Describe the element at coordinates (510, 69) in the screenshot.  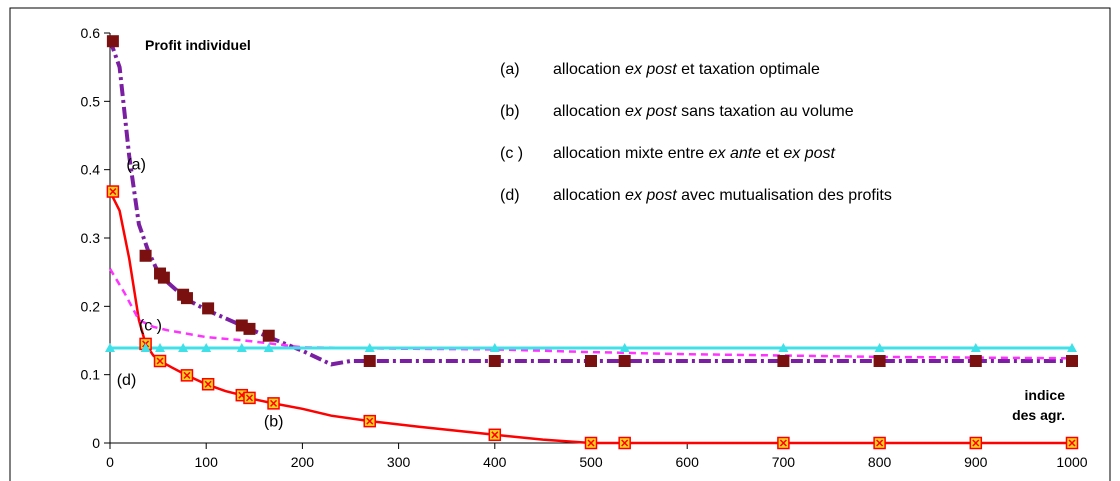
I see `legend-tag: (a)` at that location.